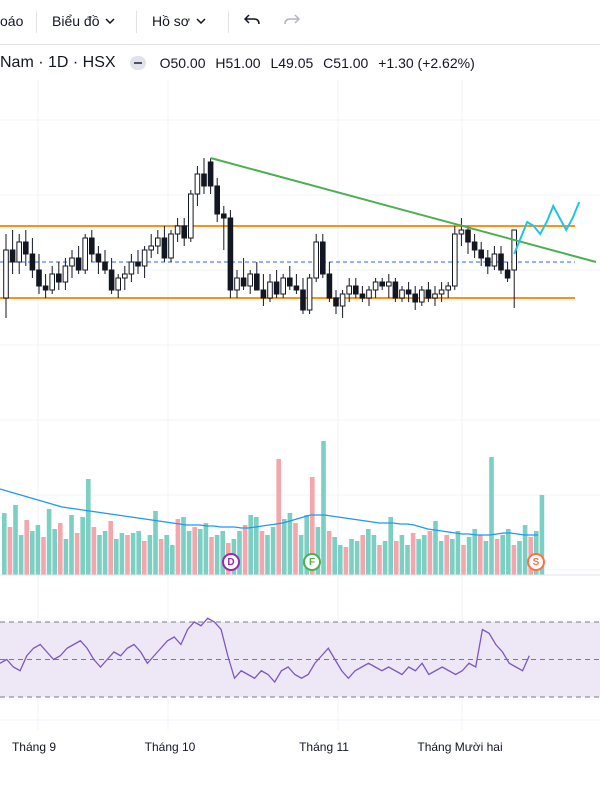 The height and width of the screenshot is (800, 600). Describe the element at coordinates (11, 21) in the screenshot. I see `toolbar-item-partial: oáo` at that location.